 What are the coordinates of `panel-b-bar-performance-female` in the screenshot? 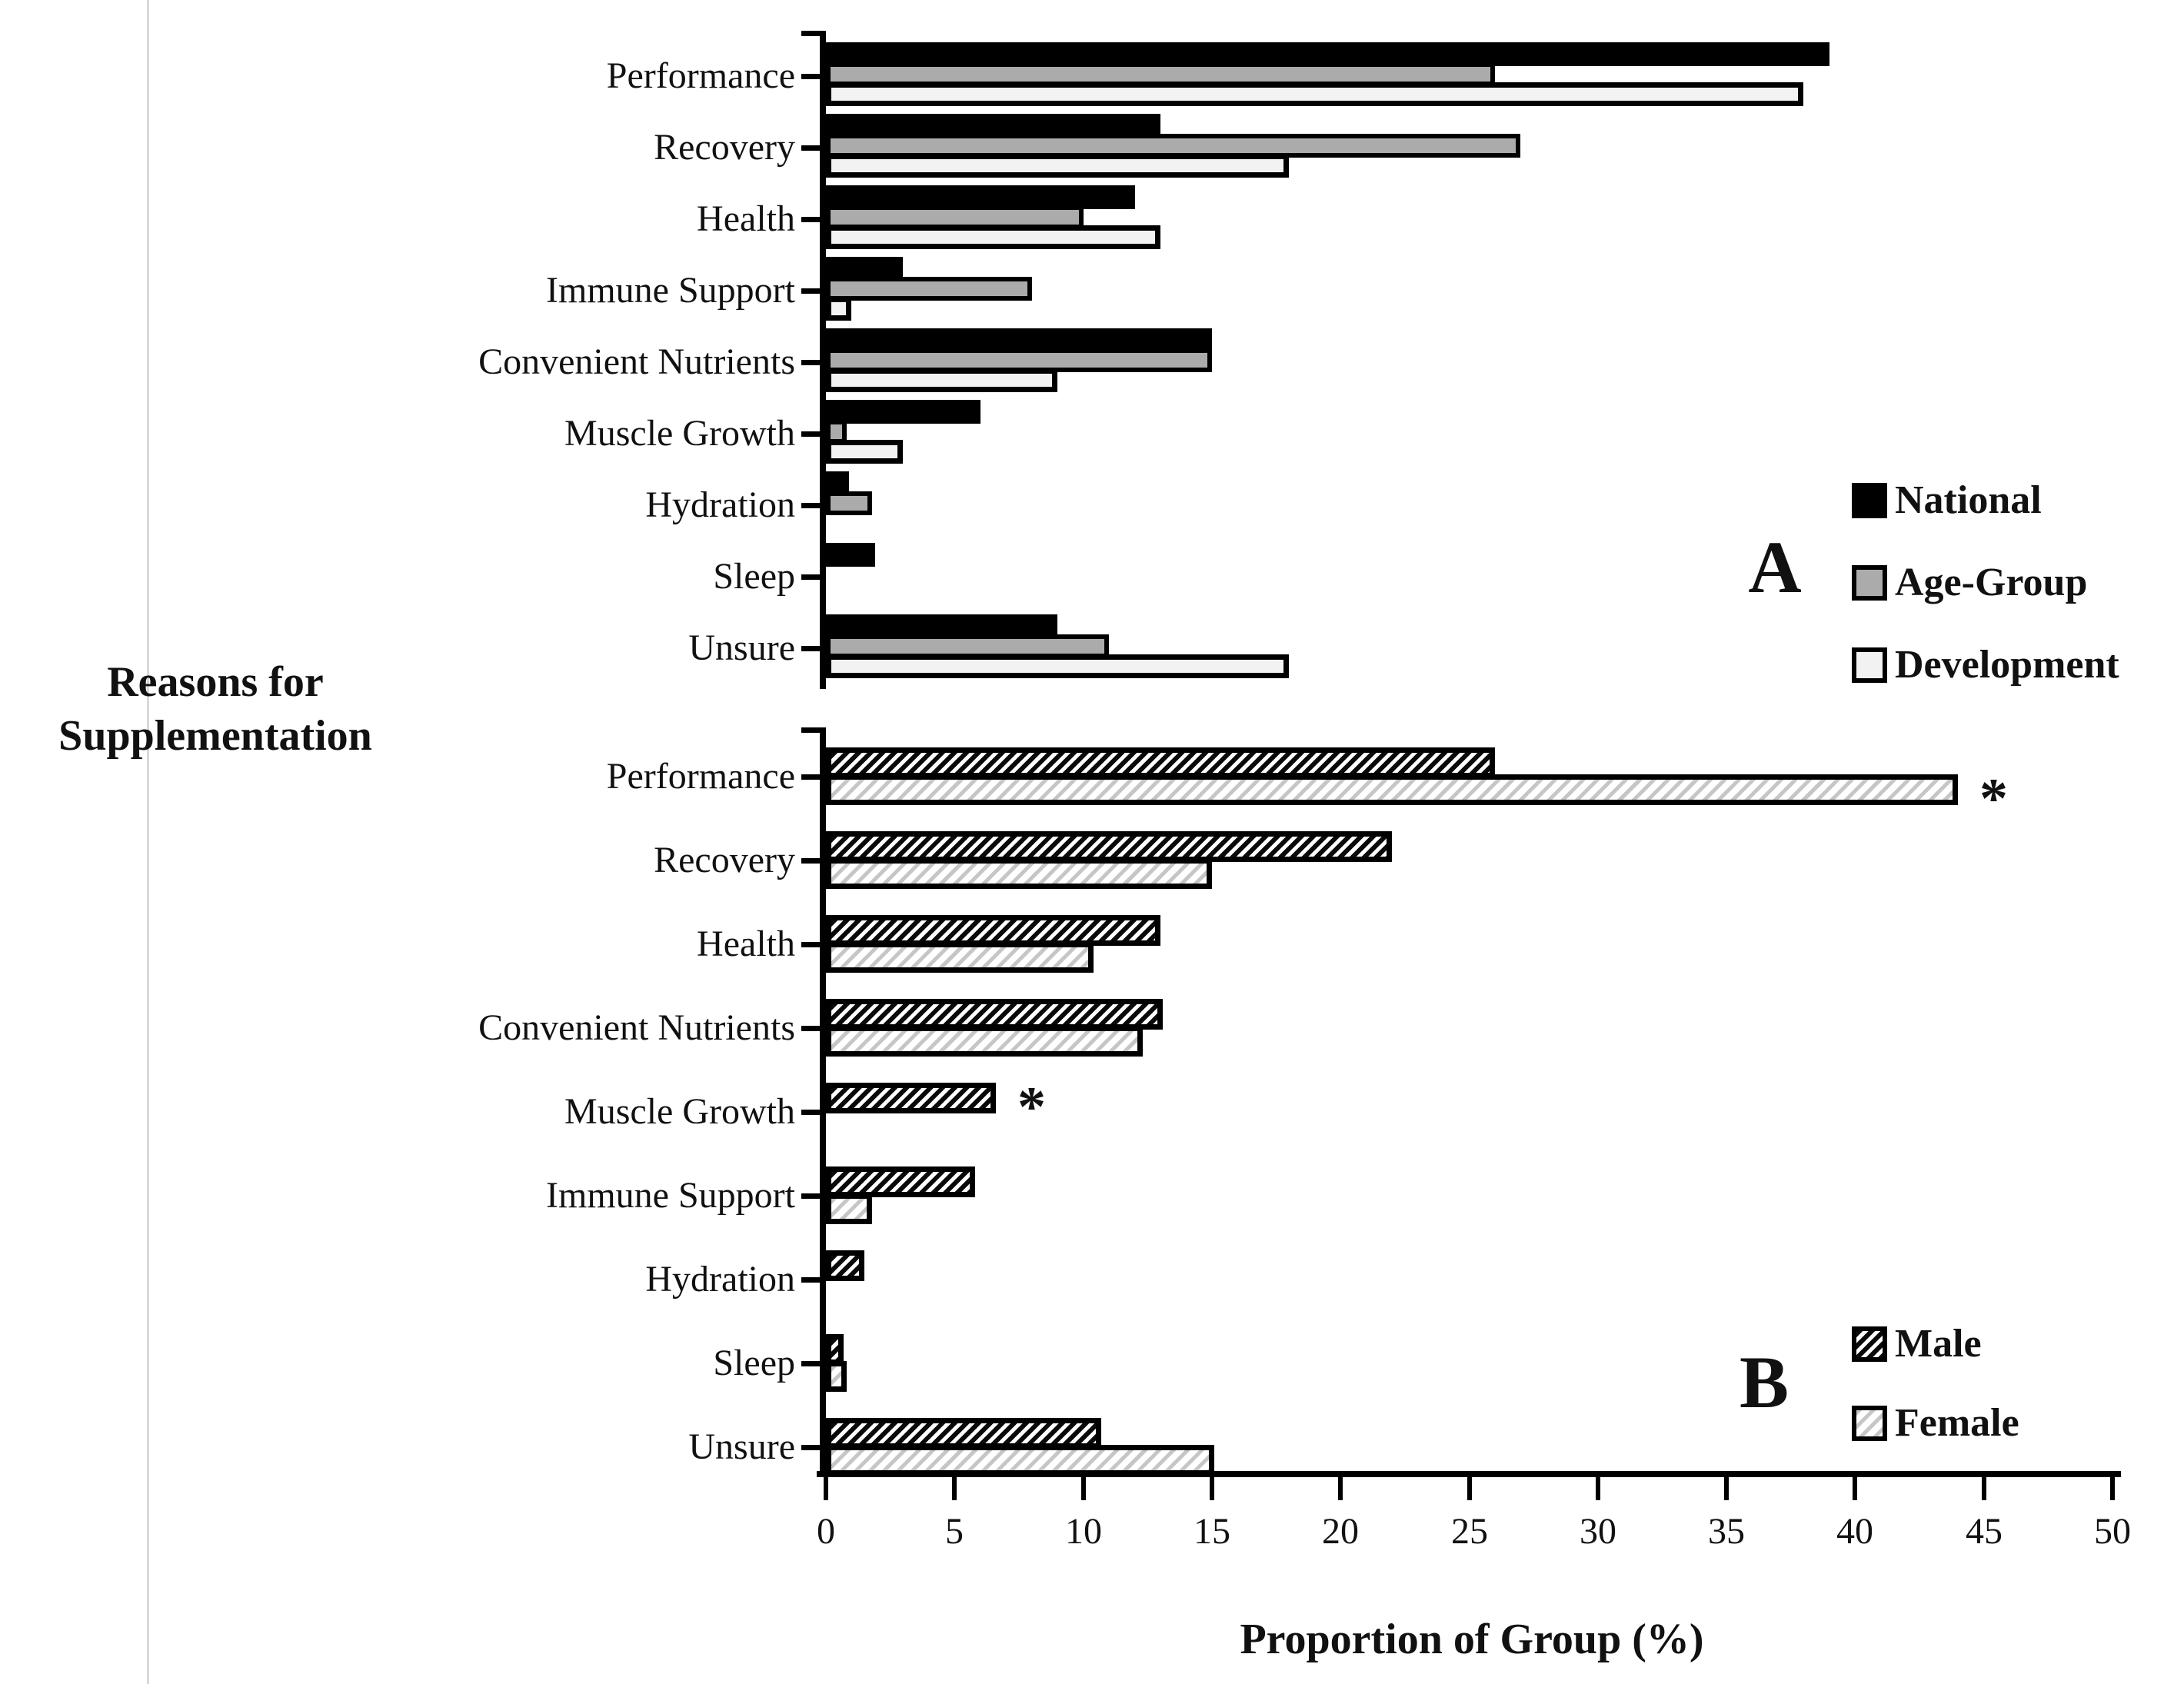 It's located at (1392, 789).